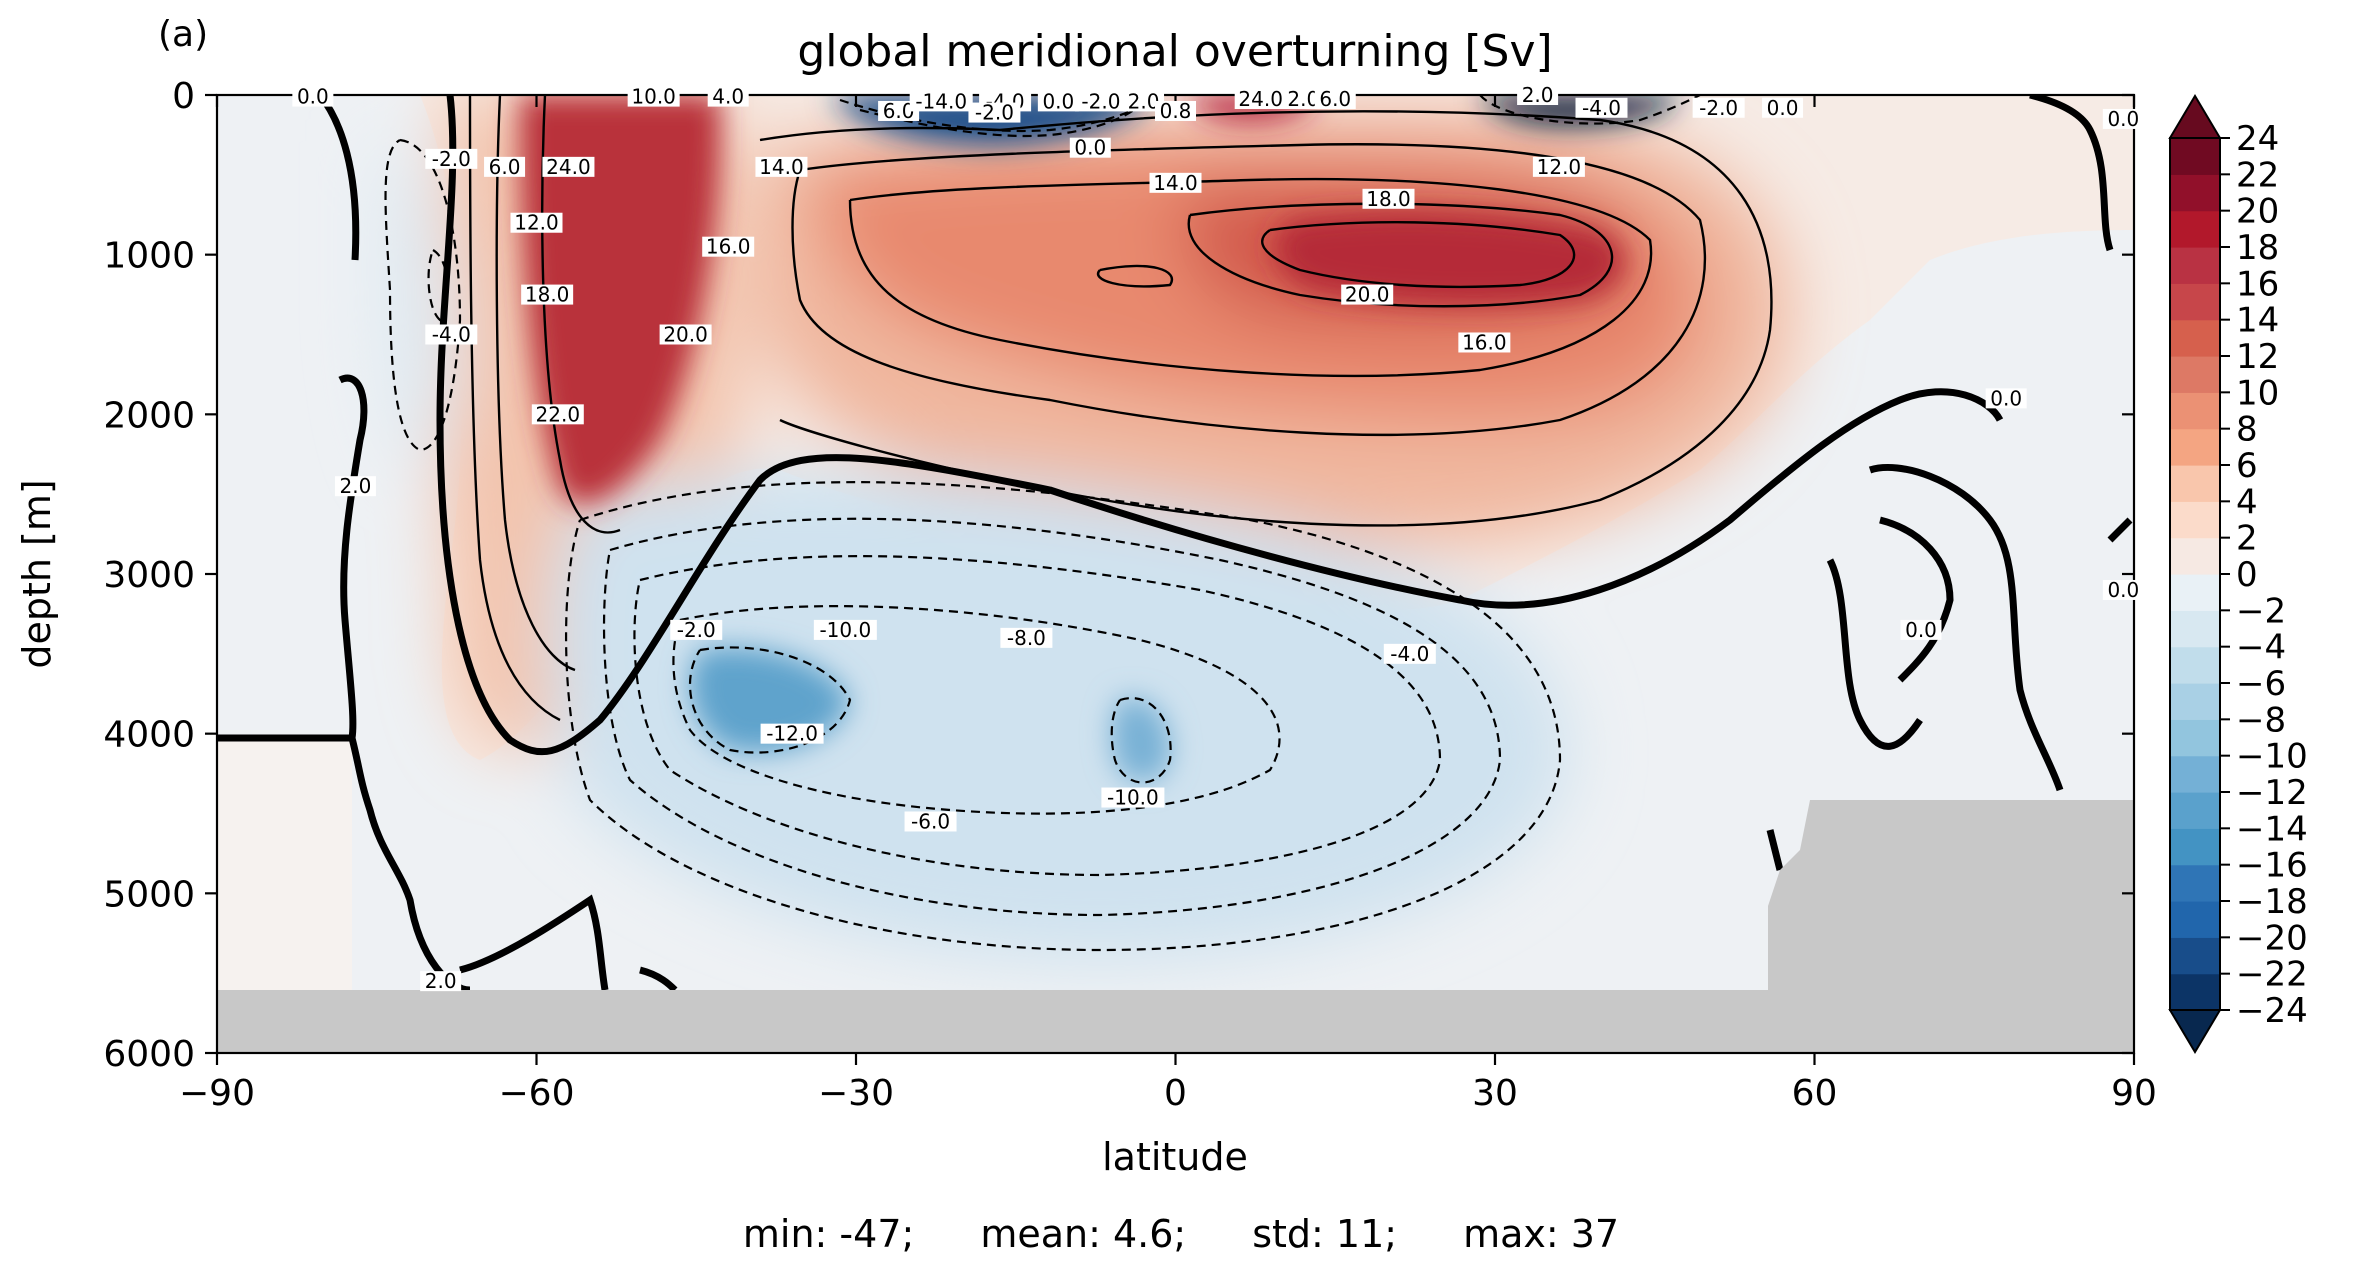 This screenshot has height=1263, width=2362. Describe the element at coordinates (149, 575) in the screenshot. I see `y-tick-label: 3000` at that location.